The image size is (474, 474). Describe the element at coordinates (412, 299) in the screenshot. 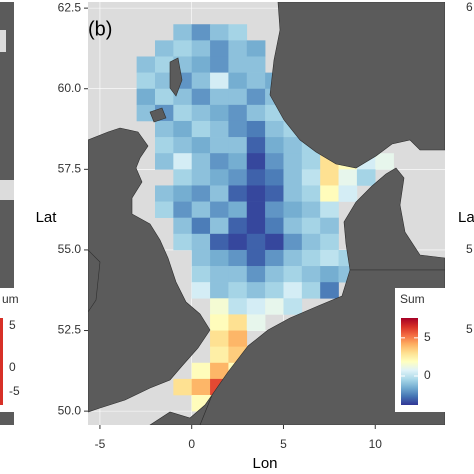

I see `legend-title: Sum` at that location.